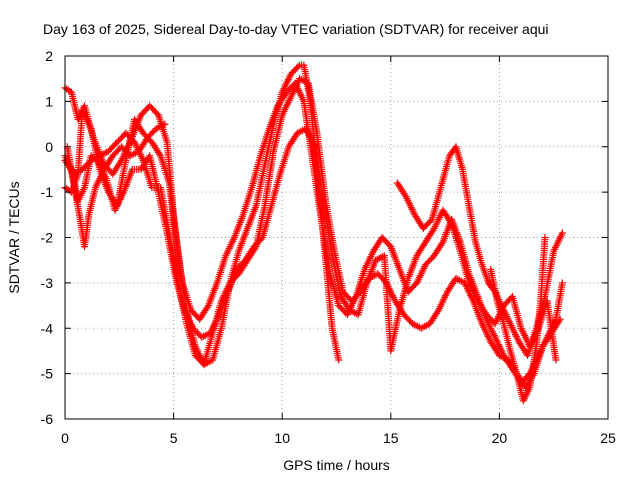 Image resolution: width=640 pixels, height=480 pixels. What do you see at coordinates (608, 438) in the screenshot?
I see `x-tick-label: 25` at bounding box center [608, 438].